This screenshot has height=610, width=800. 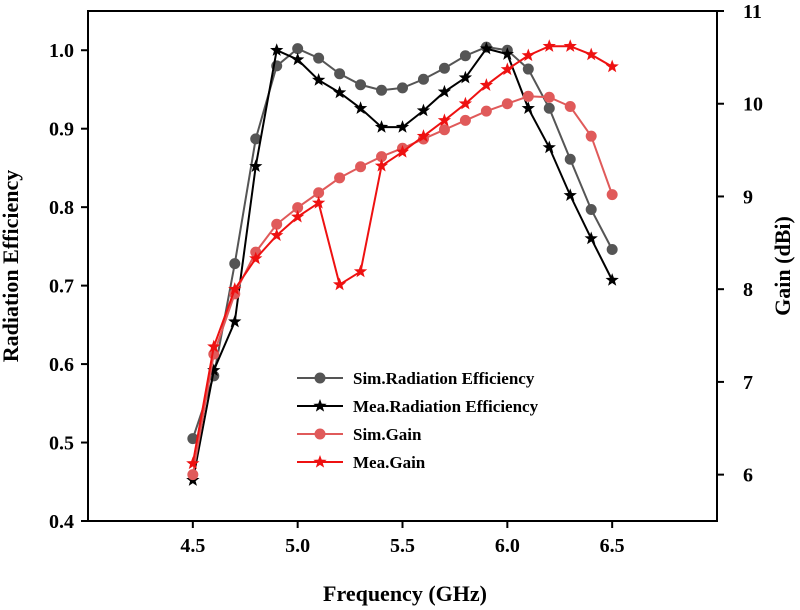 I want to click on right-y-tick-label: 6, so click(x=748, y=476).